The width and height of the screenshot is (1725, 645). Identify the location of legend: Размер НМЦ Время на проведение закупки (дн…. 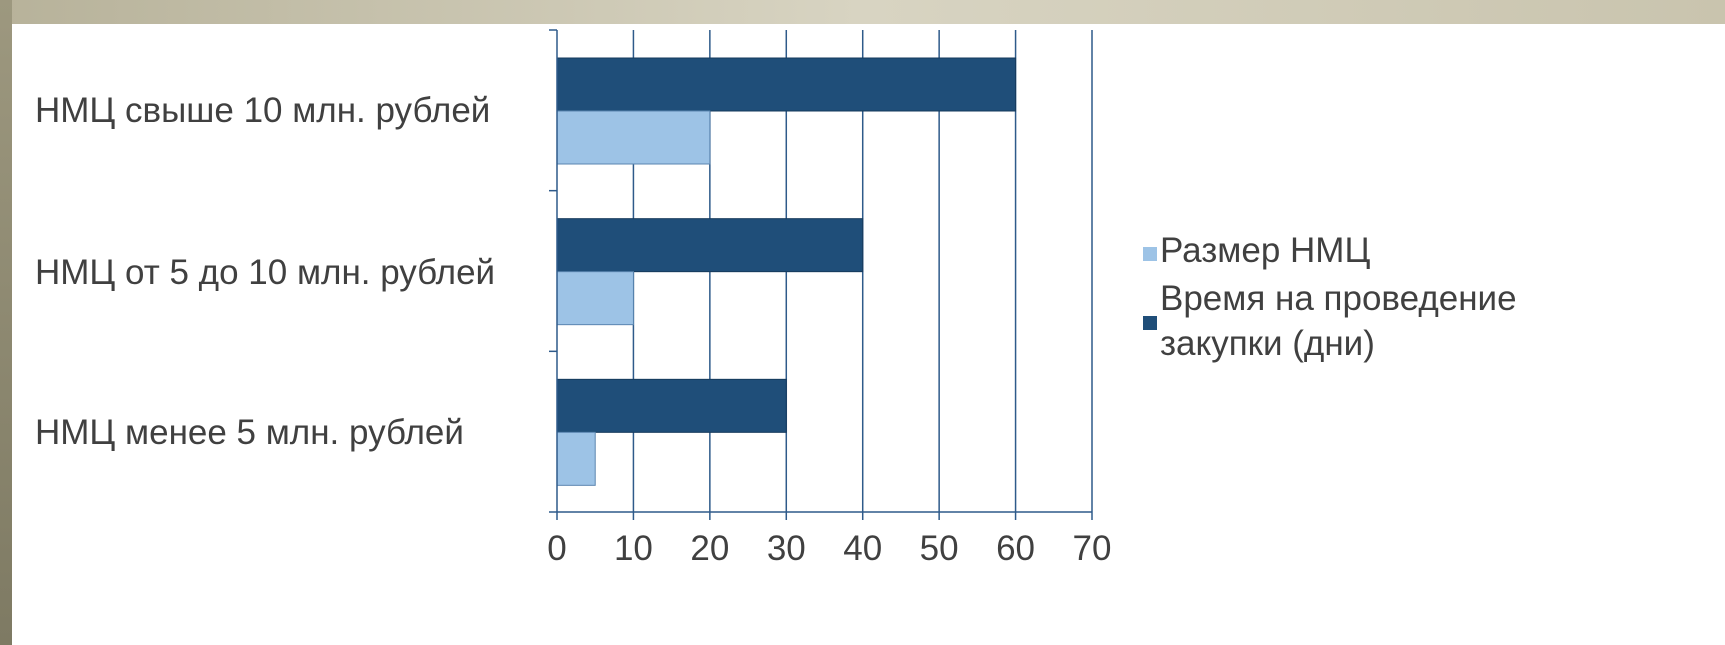
(1330, 297).